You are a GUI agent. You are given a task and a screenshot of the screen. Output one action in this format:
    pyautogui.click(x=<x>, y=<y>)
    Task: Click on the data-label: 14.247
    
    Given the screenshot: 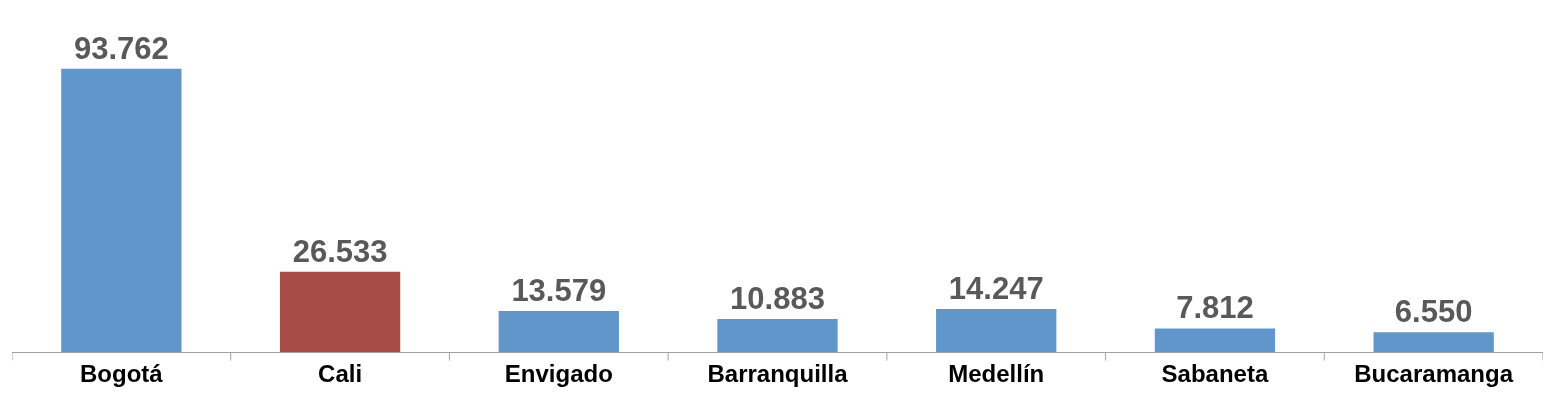 What is the action you would take?
    pyautogui.click(x=996, y=288)
    